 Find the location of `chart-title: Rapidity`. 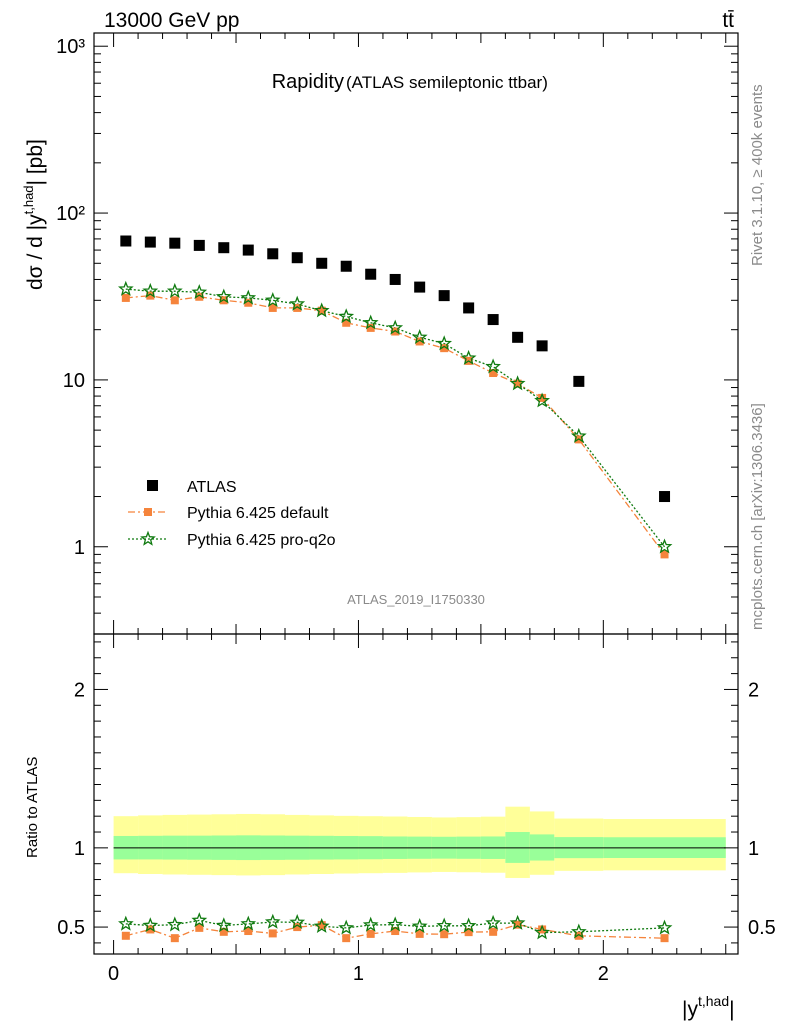

chart-title: Rapidity is located at coordinates (308, 82).